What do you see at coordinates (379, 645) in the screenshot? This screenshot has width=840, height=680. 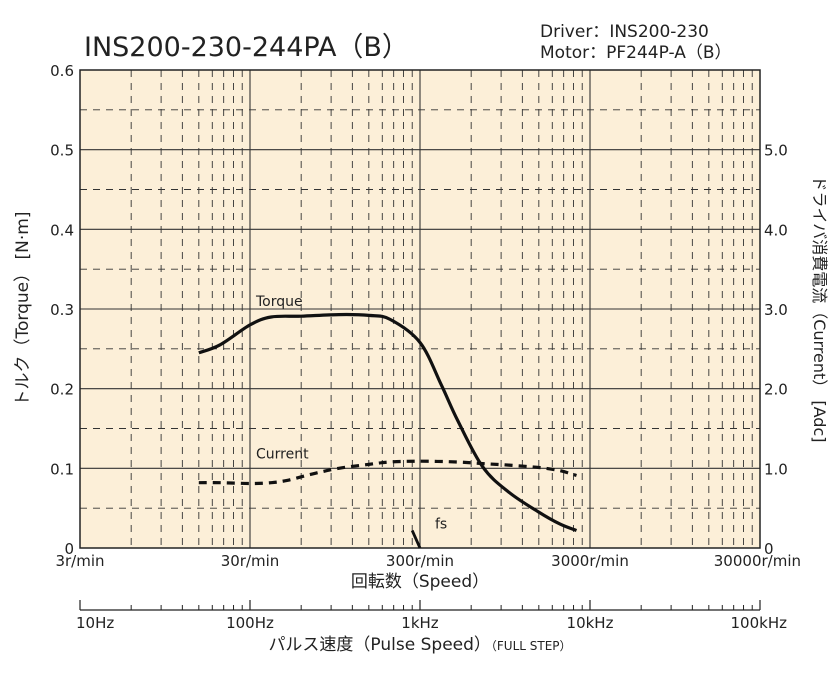 I see `pulse-axis-main: パルス速度（Pulse Speed）` at bounding box center [379, 645].